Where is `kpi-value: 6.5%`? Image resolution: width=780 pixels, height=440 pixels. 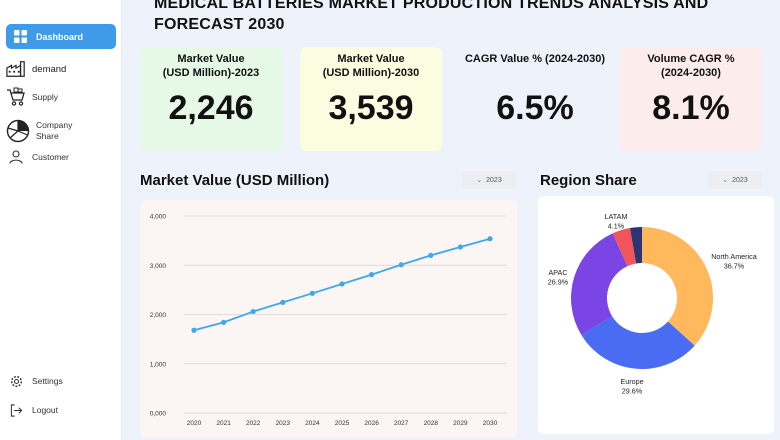
kpi-value: 6.5% is located at coordinates (535, 108).